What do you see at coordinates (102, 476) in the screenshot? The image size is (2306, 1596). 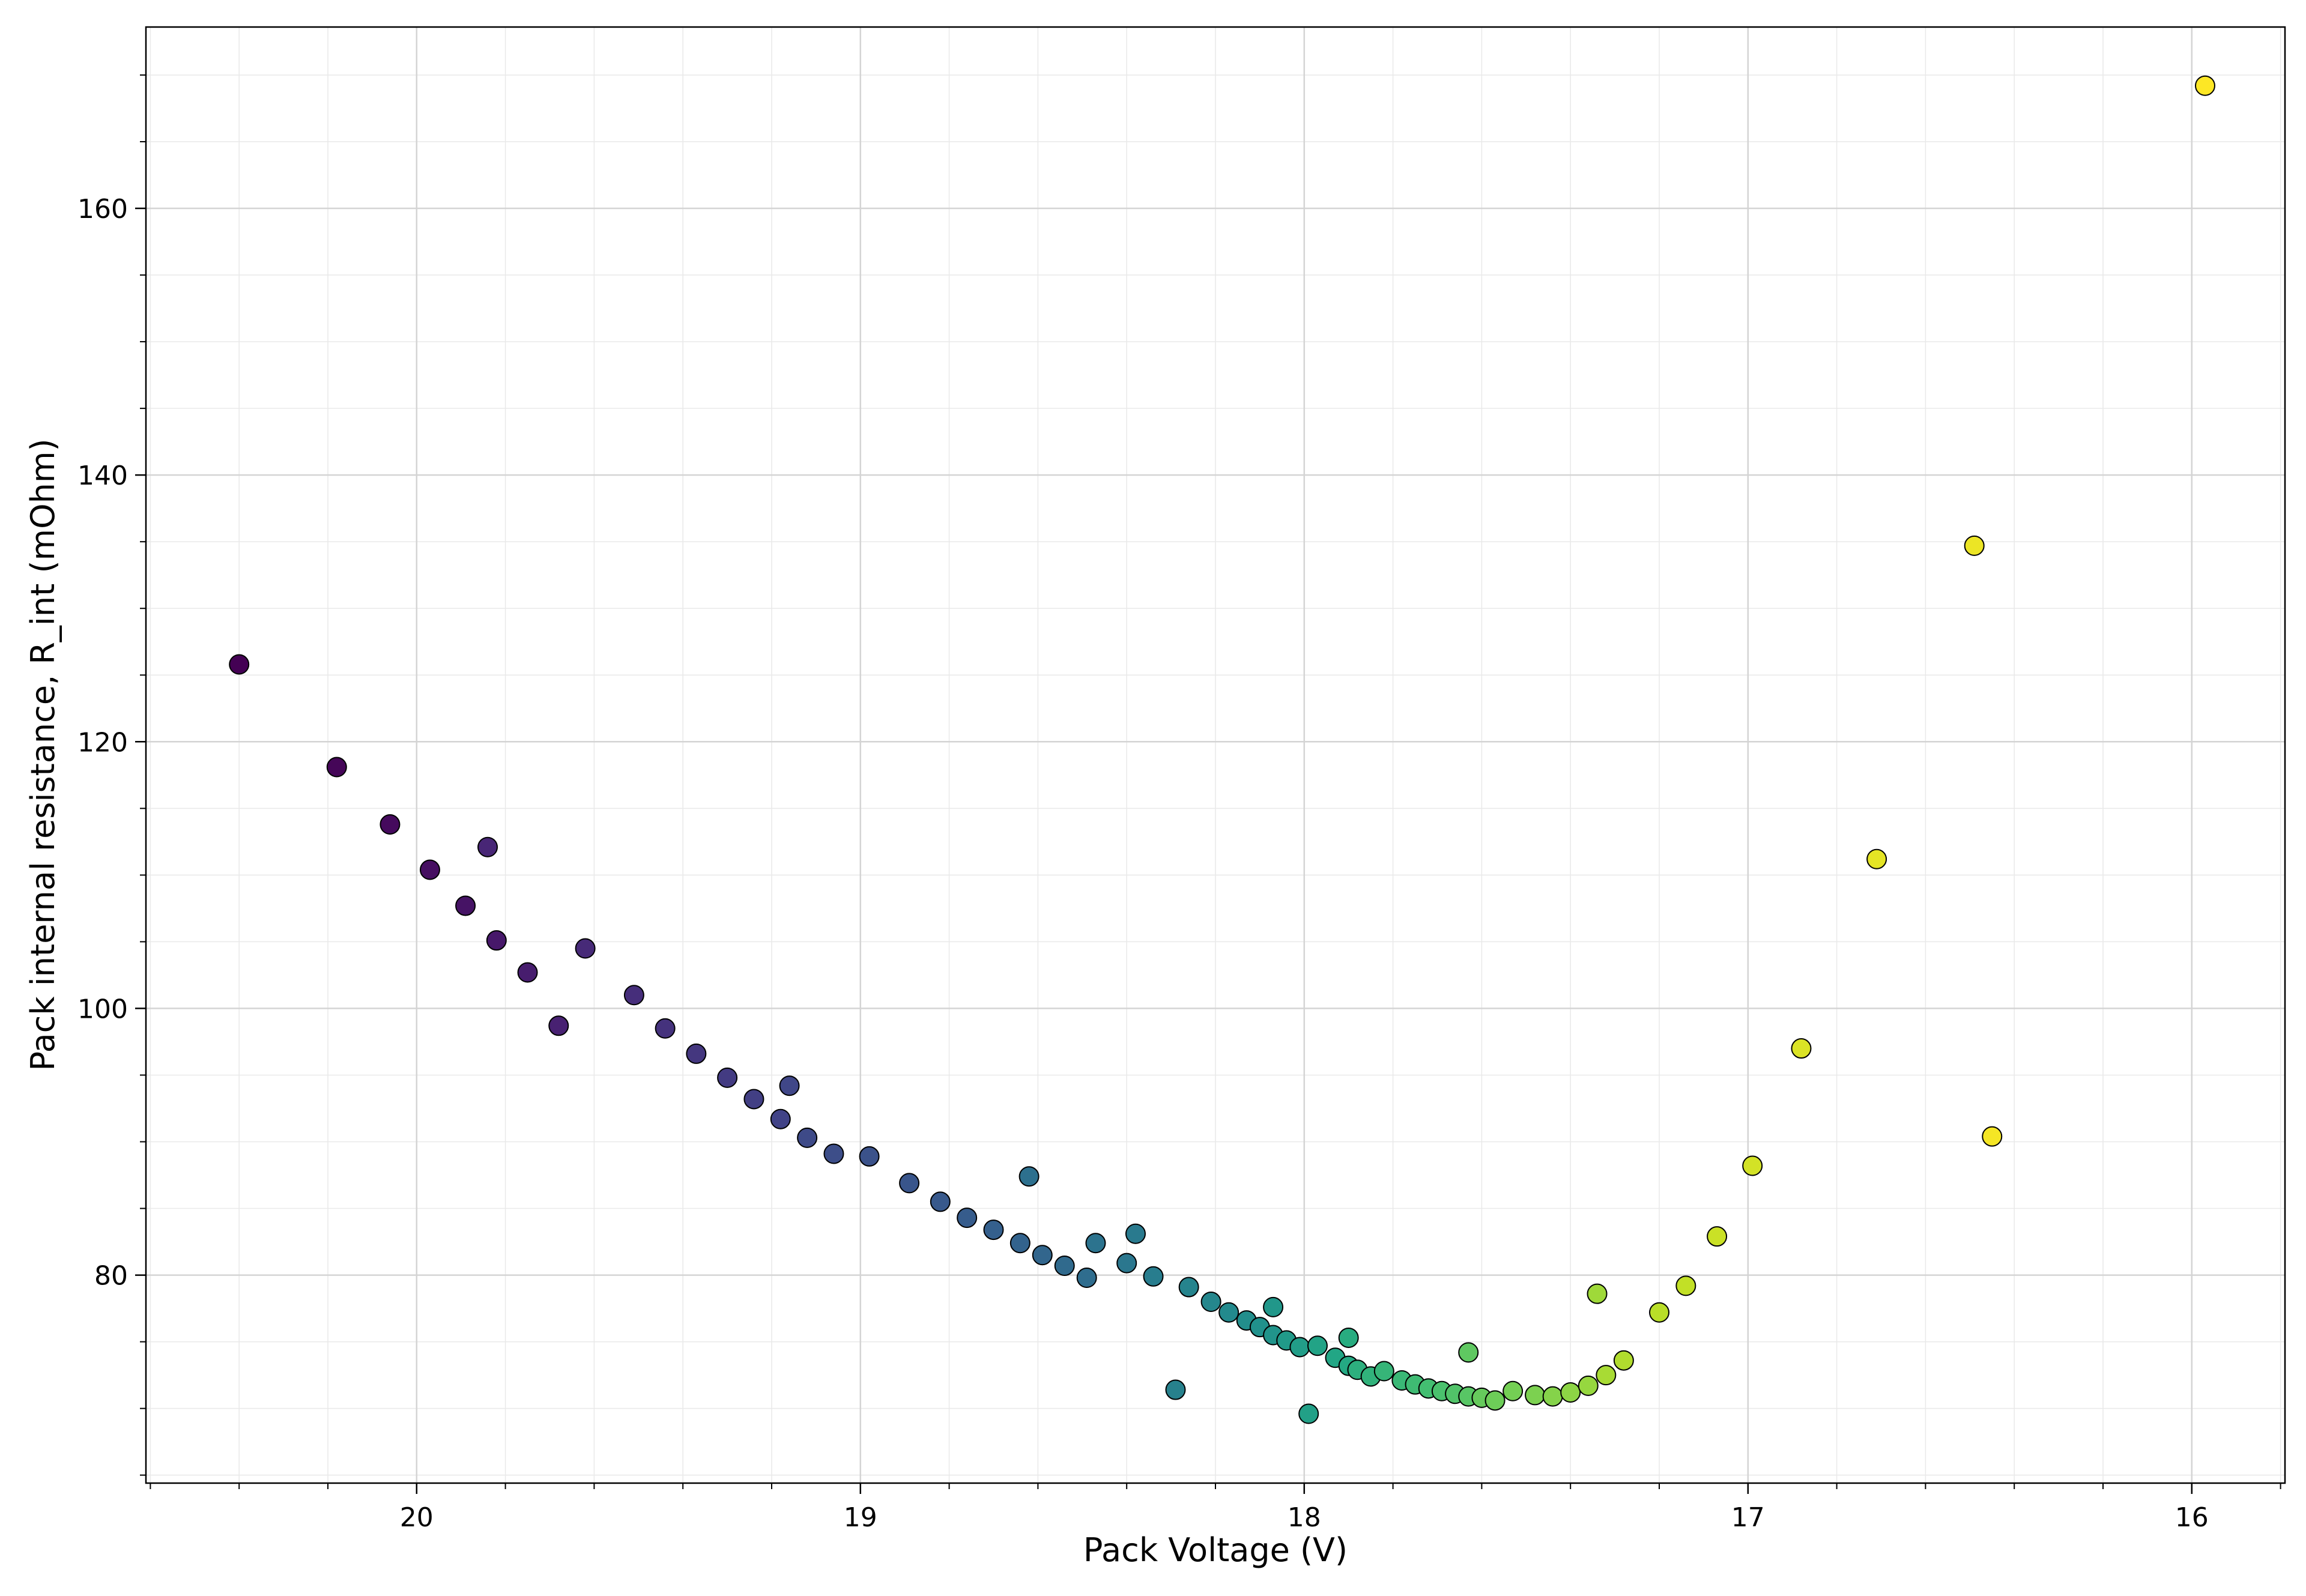 I see `y-tick-label: 140` at bounding box center [102, 476].